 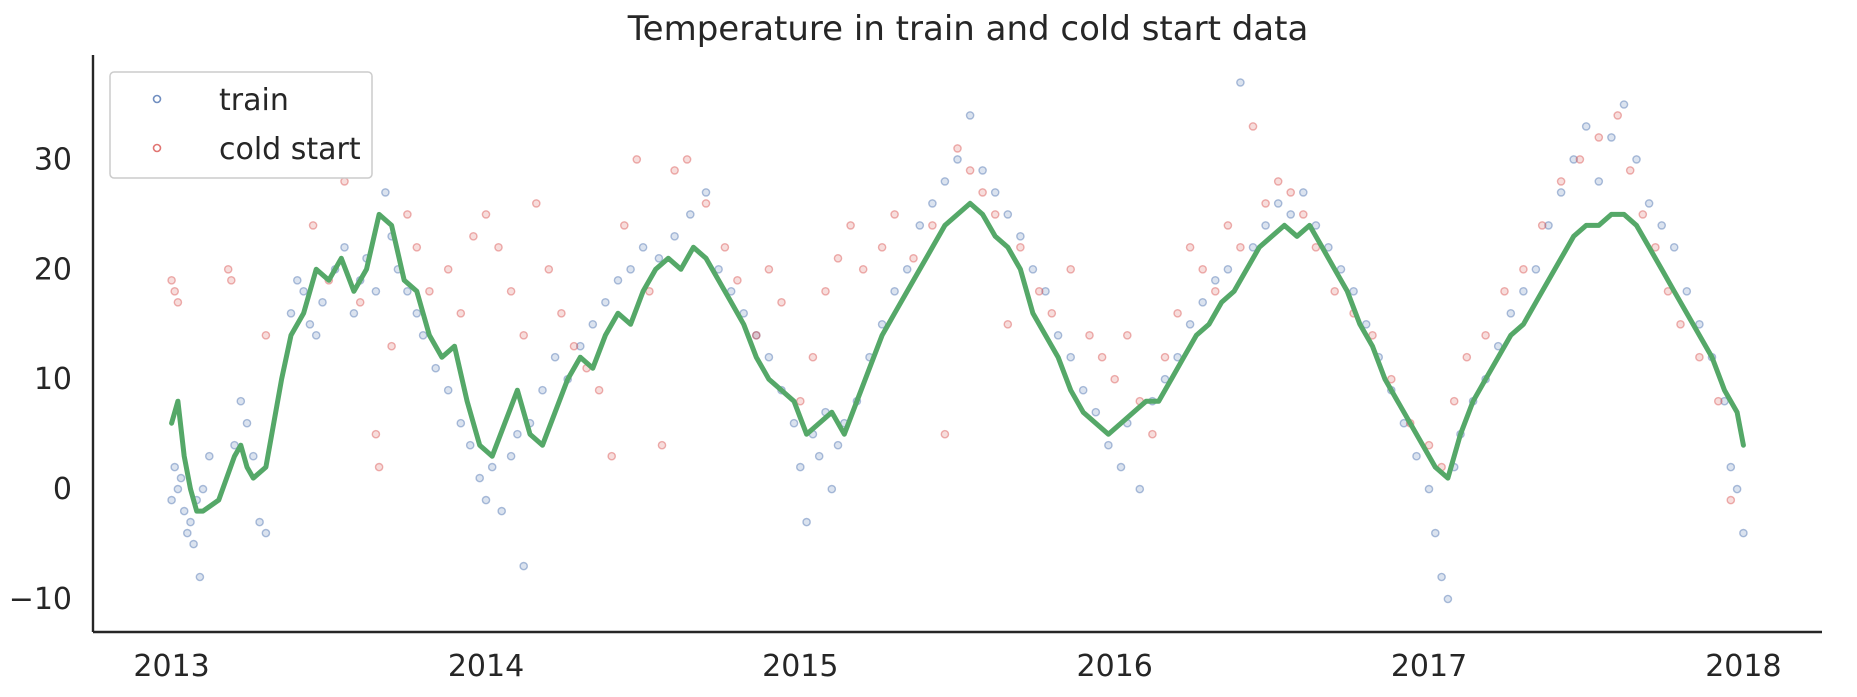 What do you see at coordinates (62, 489) in the screenshot?
I see `y-tick-label-0: 0` at bounding box center [62, 489].